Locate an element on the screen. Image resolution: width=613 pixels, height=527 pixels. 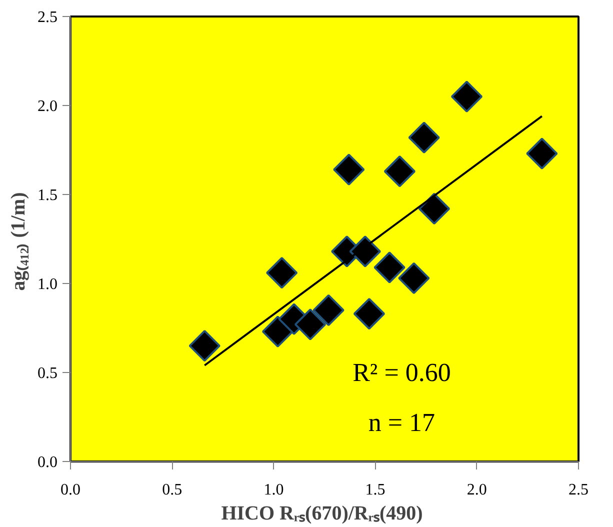
x-tick-label: 2.0 is located at coordinates (476, 490).